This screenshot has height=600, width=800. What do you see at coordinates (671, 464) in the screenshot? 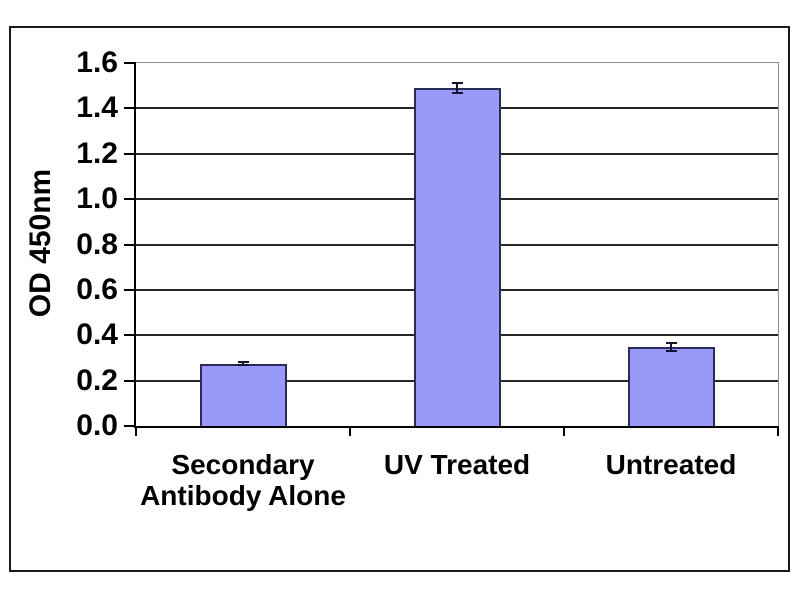
I see `x-category-label: Untreated` at bounding box center [671, 464].